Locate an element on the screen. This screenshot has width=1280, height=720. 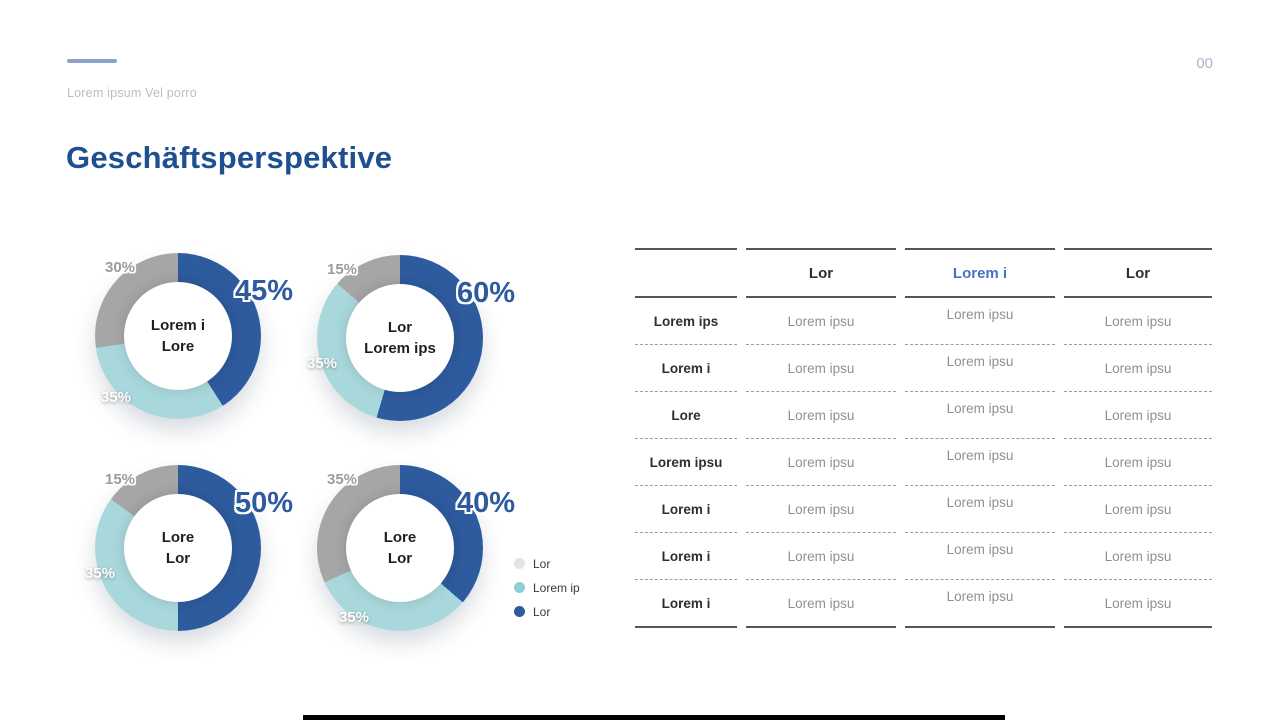
legend-item: Lorem ip is located at coordinates (547, 587).